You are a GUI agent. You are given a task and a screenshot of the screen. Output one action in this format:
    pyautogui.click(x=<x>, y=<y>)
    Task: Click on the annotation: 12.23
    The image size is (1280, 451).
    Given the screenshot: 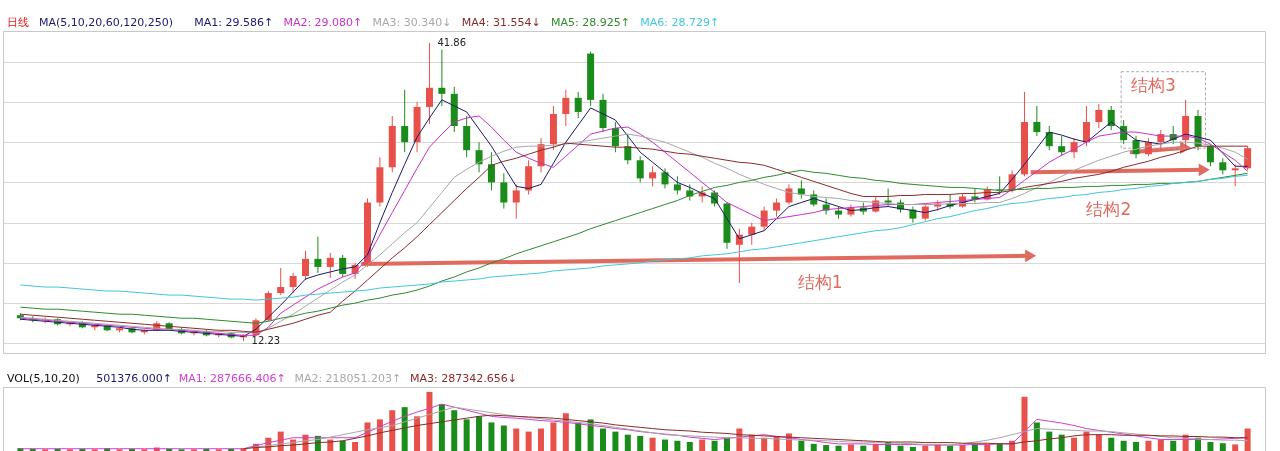 What is the action you would take?
    pyautogui.click(x=266, y=341)
    